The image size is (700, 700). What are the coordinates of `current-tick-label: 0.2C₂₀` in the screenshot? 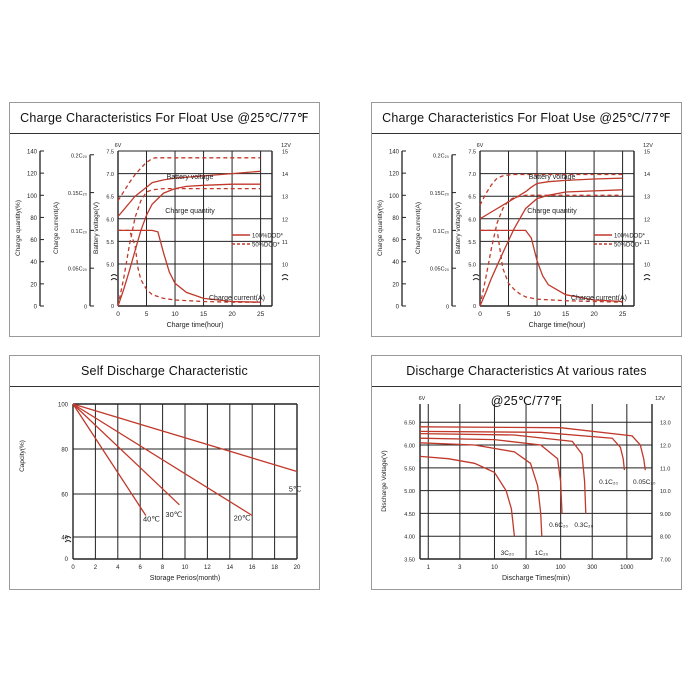 It's located at (441, 156).